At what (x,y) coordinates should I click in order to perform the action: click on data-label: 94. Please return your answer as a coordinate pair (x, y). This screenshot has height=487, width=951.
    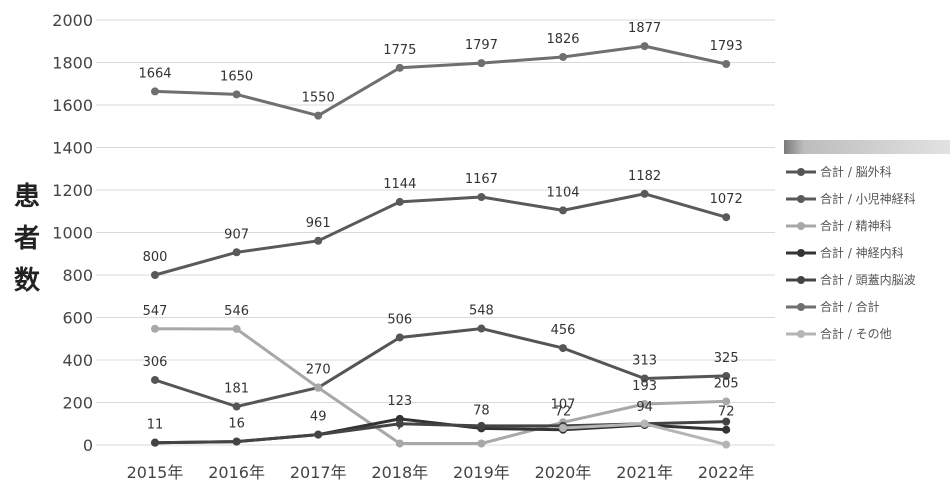
    Looking at the image, I should click on (644, 407).